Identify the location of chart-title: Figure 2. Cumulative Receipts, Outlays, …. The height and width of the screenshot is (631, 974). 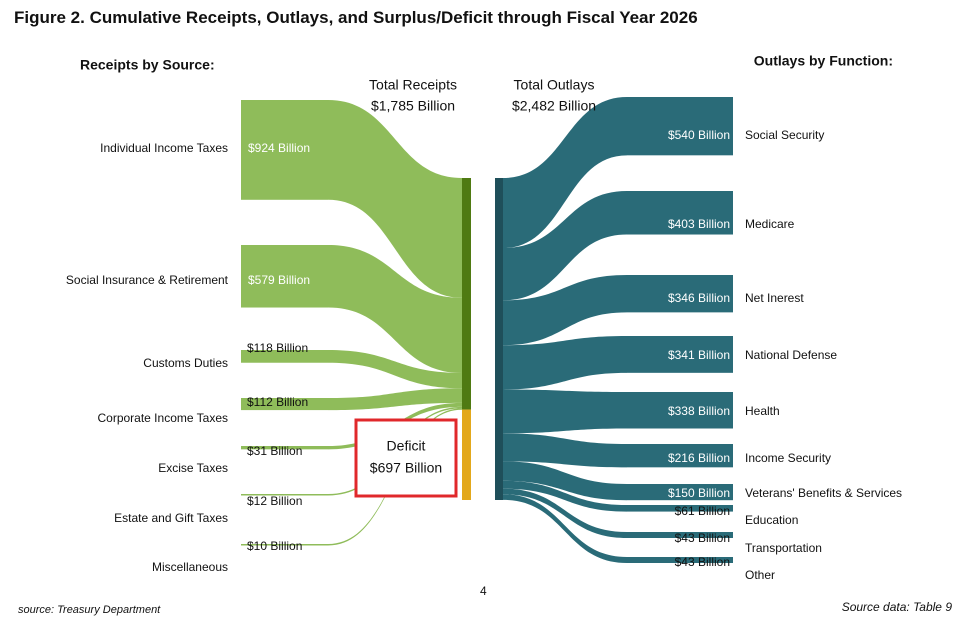
(356, 17).